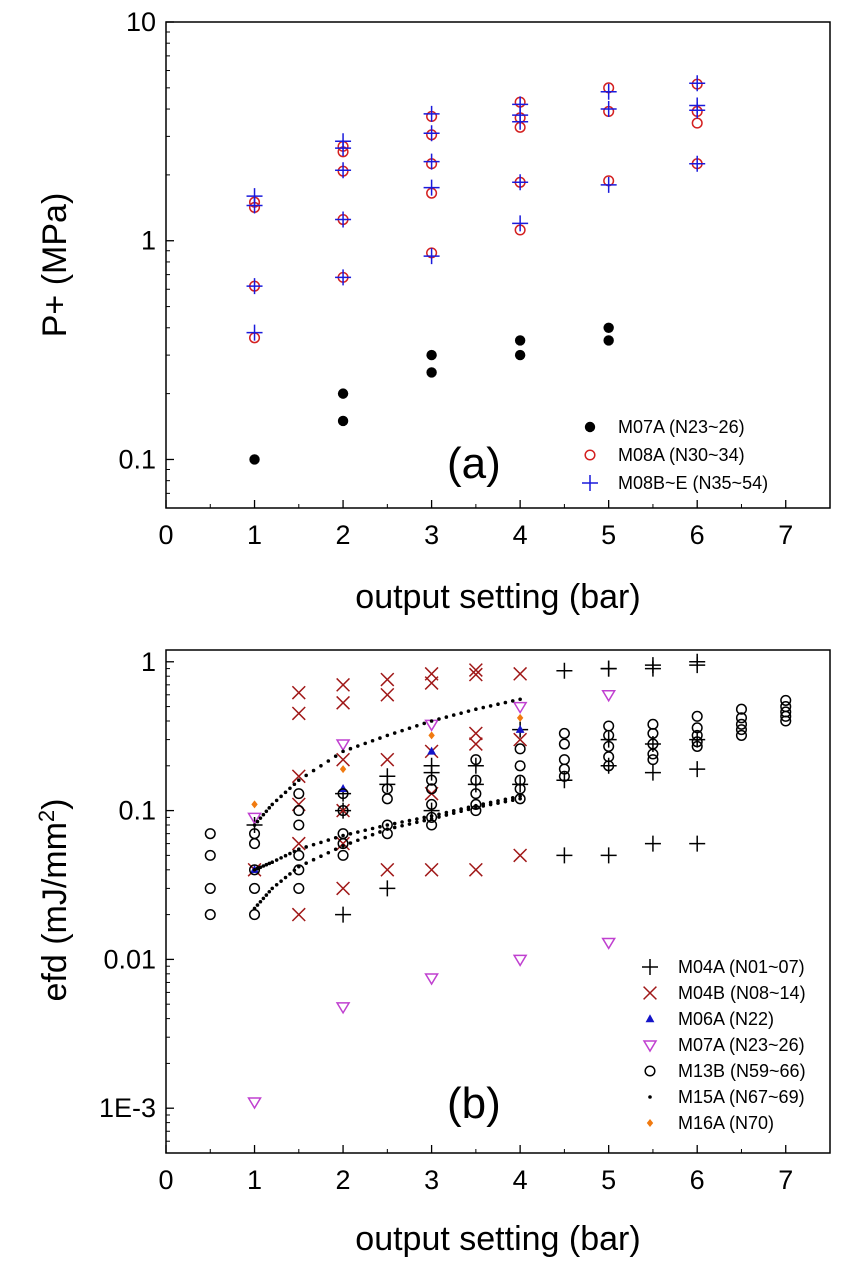  Describe the element at coordinates (343, 1180) in the screenshot. I see `x-tick-label-2: 2` at that location.